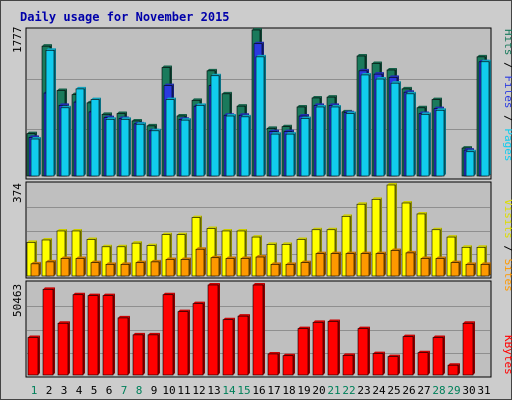  What do you see at coordinates (36, 138) in the screenshot?
I see `top-pages-bar-1-top` at bounding box center [36, 138].